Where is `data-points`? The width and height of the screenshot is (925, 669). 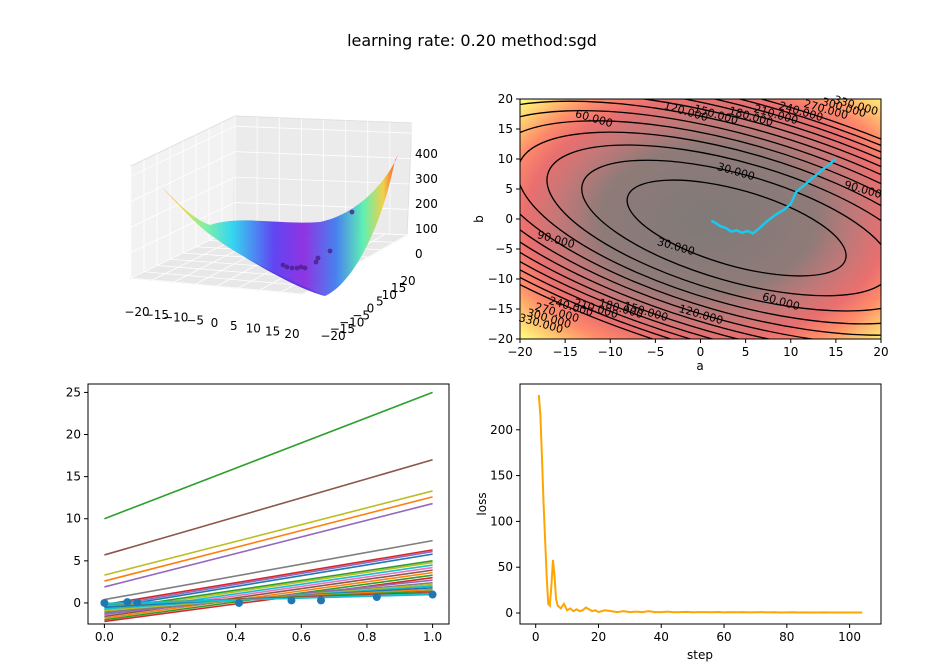 data-points is located at coordinates (268, 598).